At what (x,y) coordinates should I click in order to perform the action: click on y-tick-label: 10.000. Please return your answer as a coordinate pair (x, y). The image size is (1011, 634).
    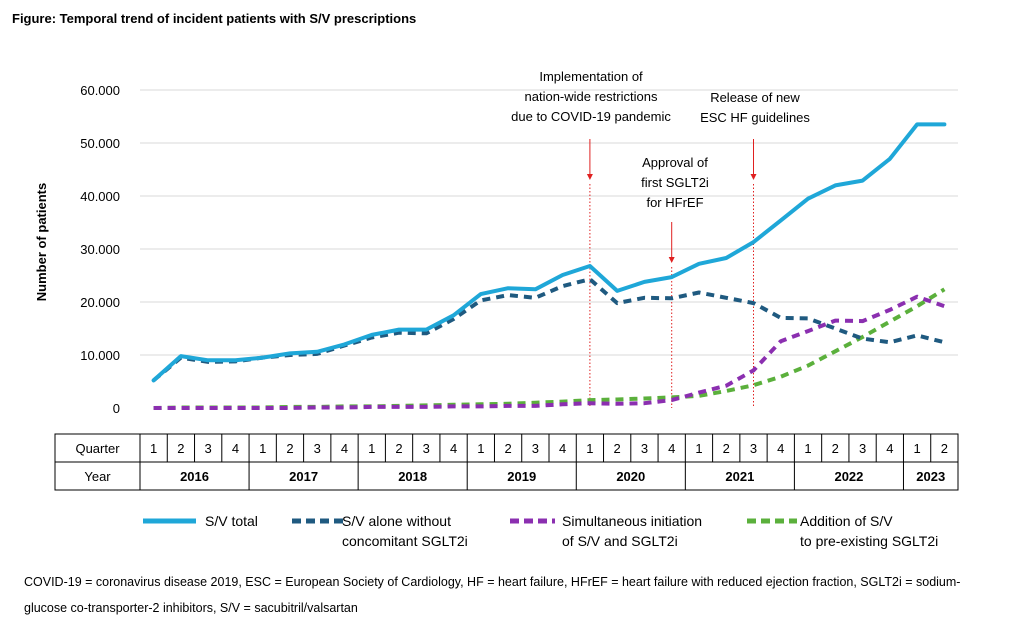
    Looking at the image, I should click on (100, 355).